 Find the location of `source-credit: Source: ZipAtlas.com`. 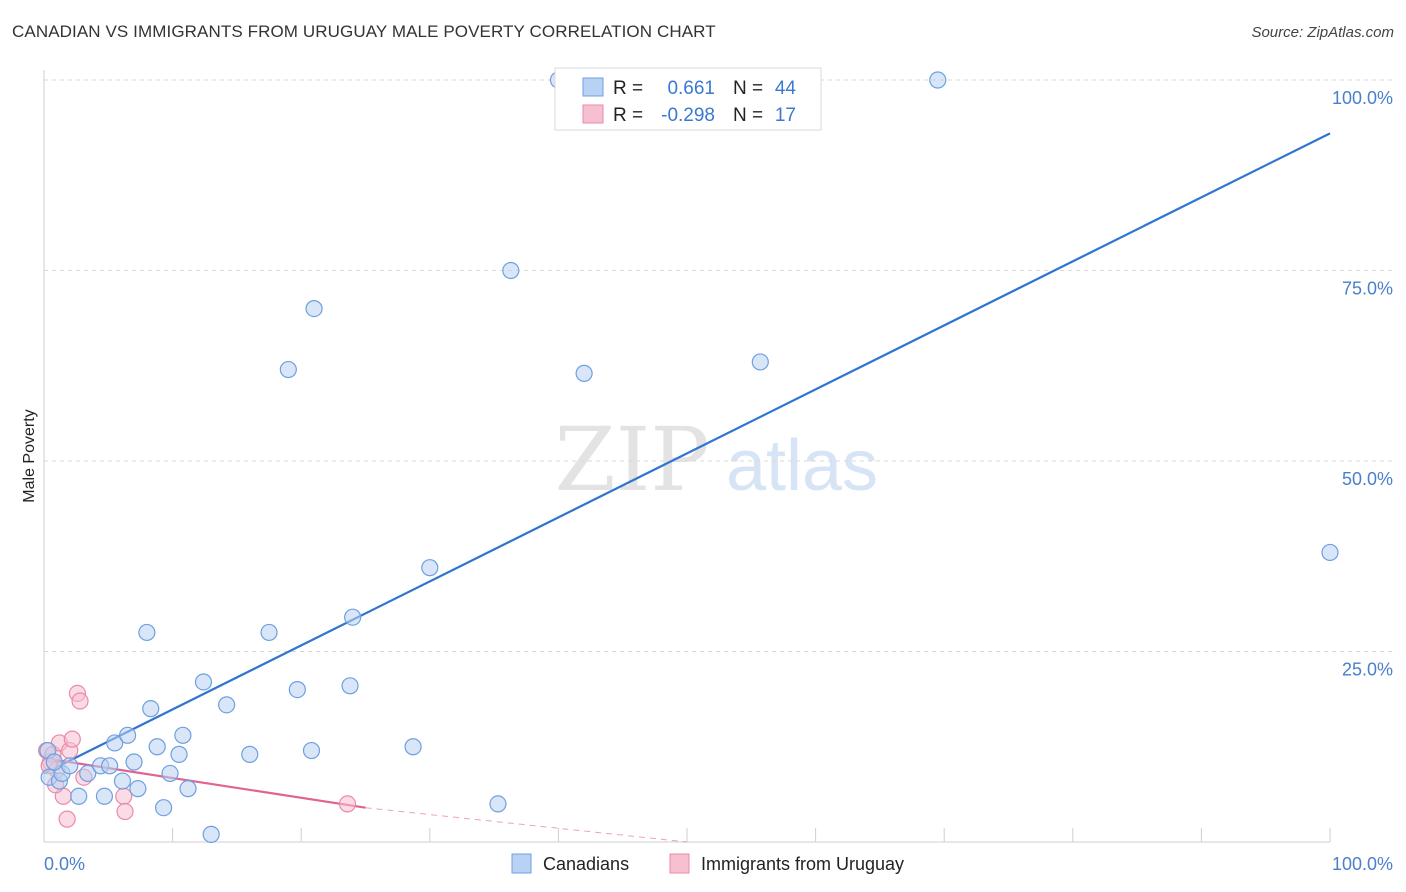

source-credit: Source: ZipAtlas.com is located at coordinates (1322, 32).